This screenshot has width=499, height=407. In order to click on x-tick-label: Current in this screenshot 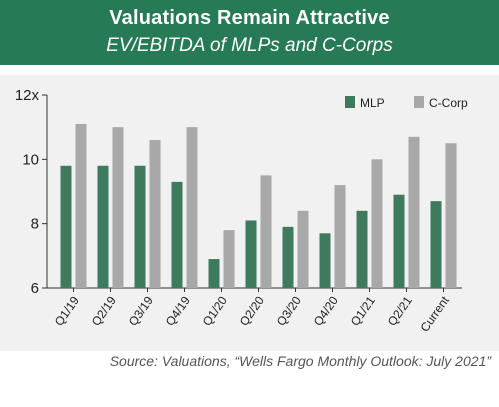, I will do `click(435, 313)`.